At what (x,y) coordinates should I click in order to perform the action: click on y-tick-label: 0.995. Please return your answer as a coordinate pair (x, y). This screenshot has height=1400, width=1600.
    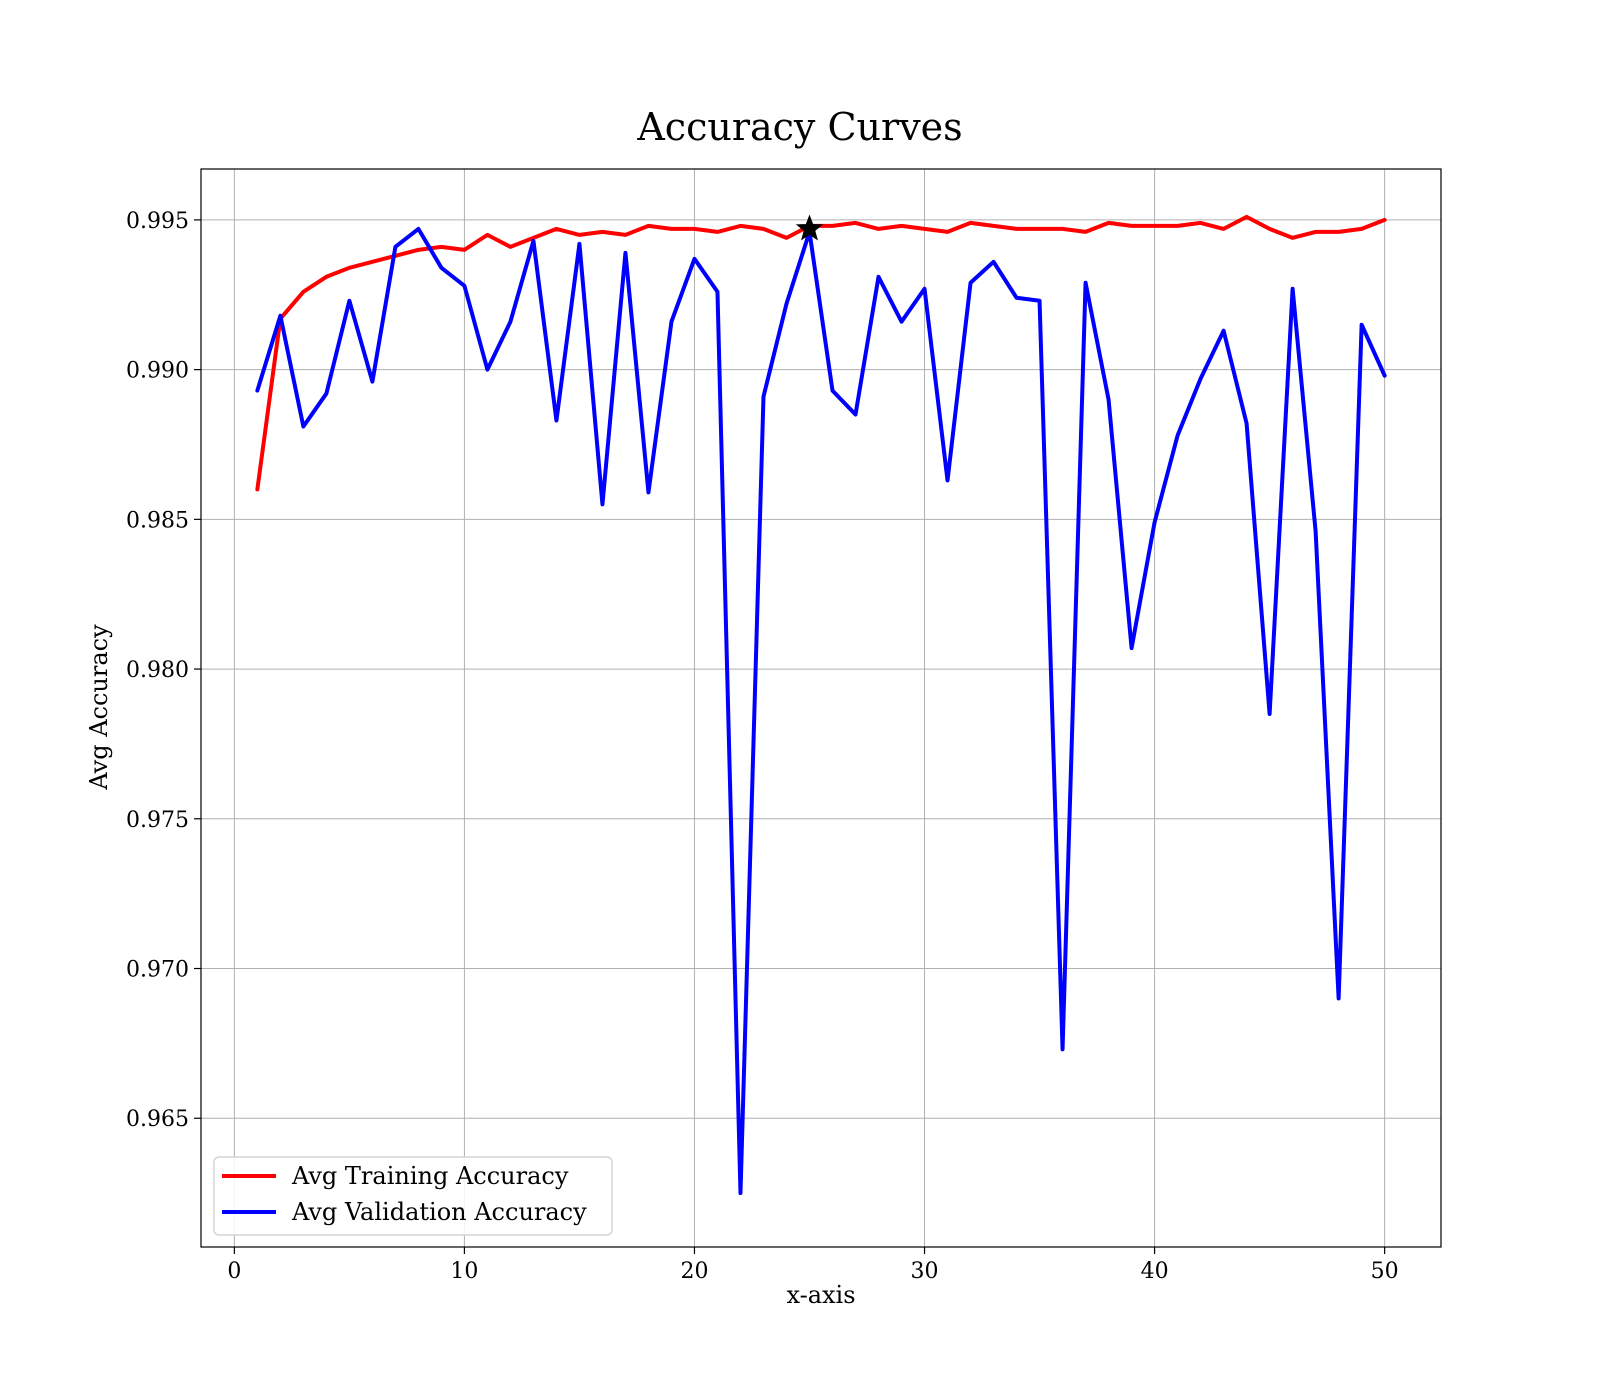
    Looking at the image, I should click on (157, 221).